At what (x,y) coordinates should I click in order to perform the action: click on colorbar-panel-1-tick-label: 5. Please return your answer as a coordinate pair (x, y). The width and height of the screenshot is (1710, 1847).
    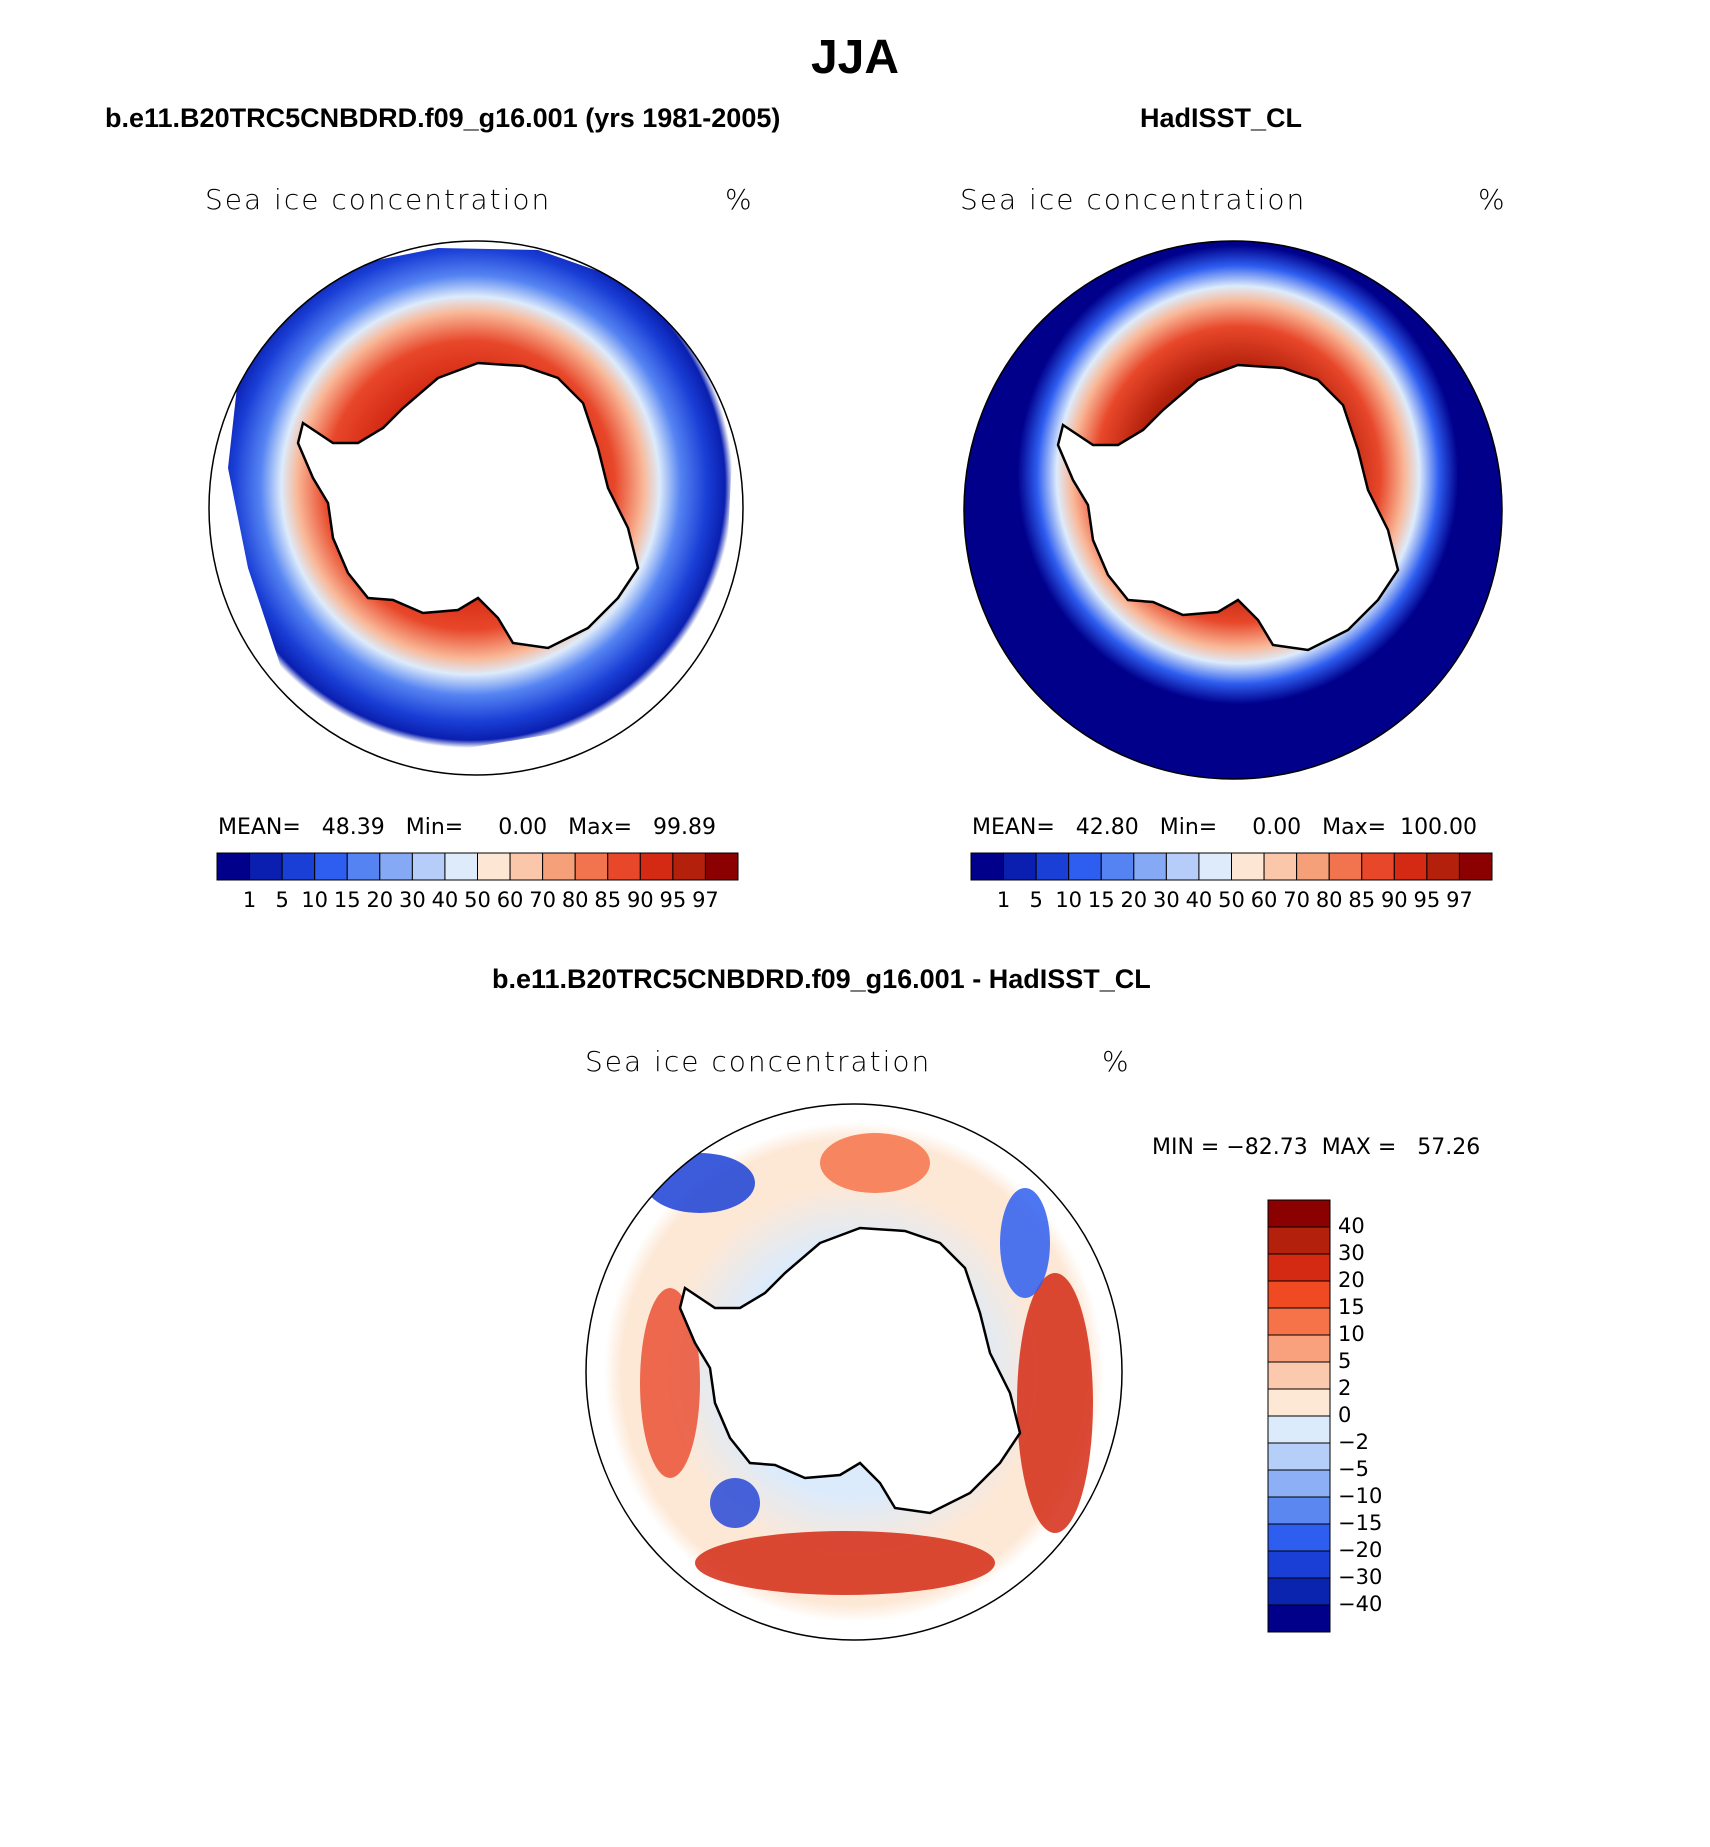
    Looking at the image, I should click on (282, 900).